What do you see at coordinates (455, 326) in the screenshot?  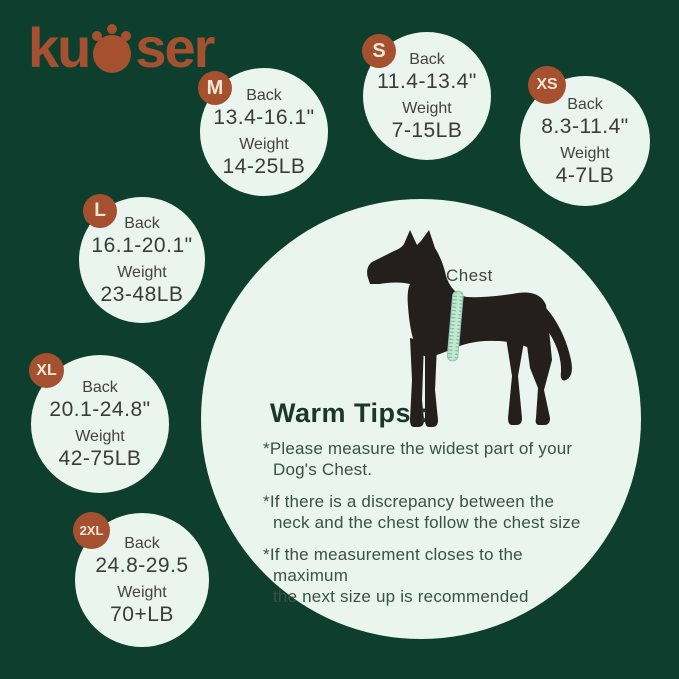 I see `measuring-tape` at bounding box center [455, 326].